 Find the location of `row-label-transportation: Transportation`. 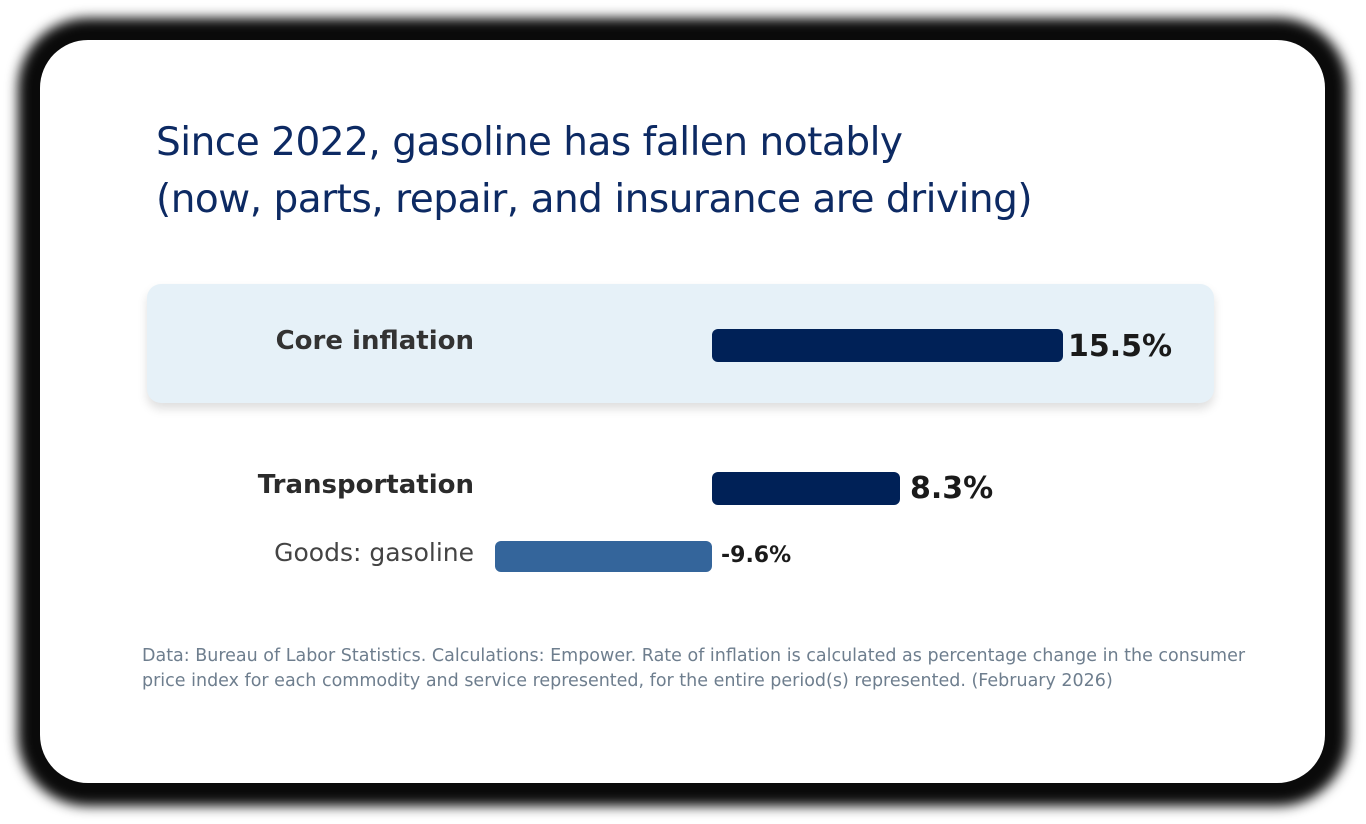

row-label-transportation: Transportation is located at coordinates (365, 485).